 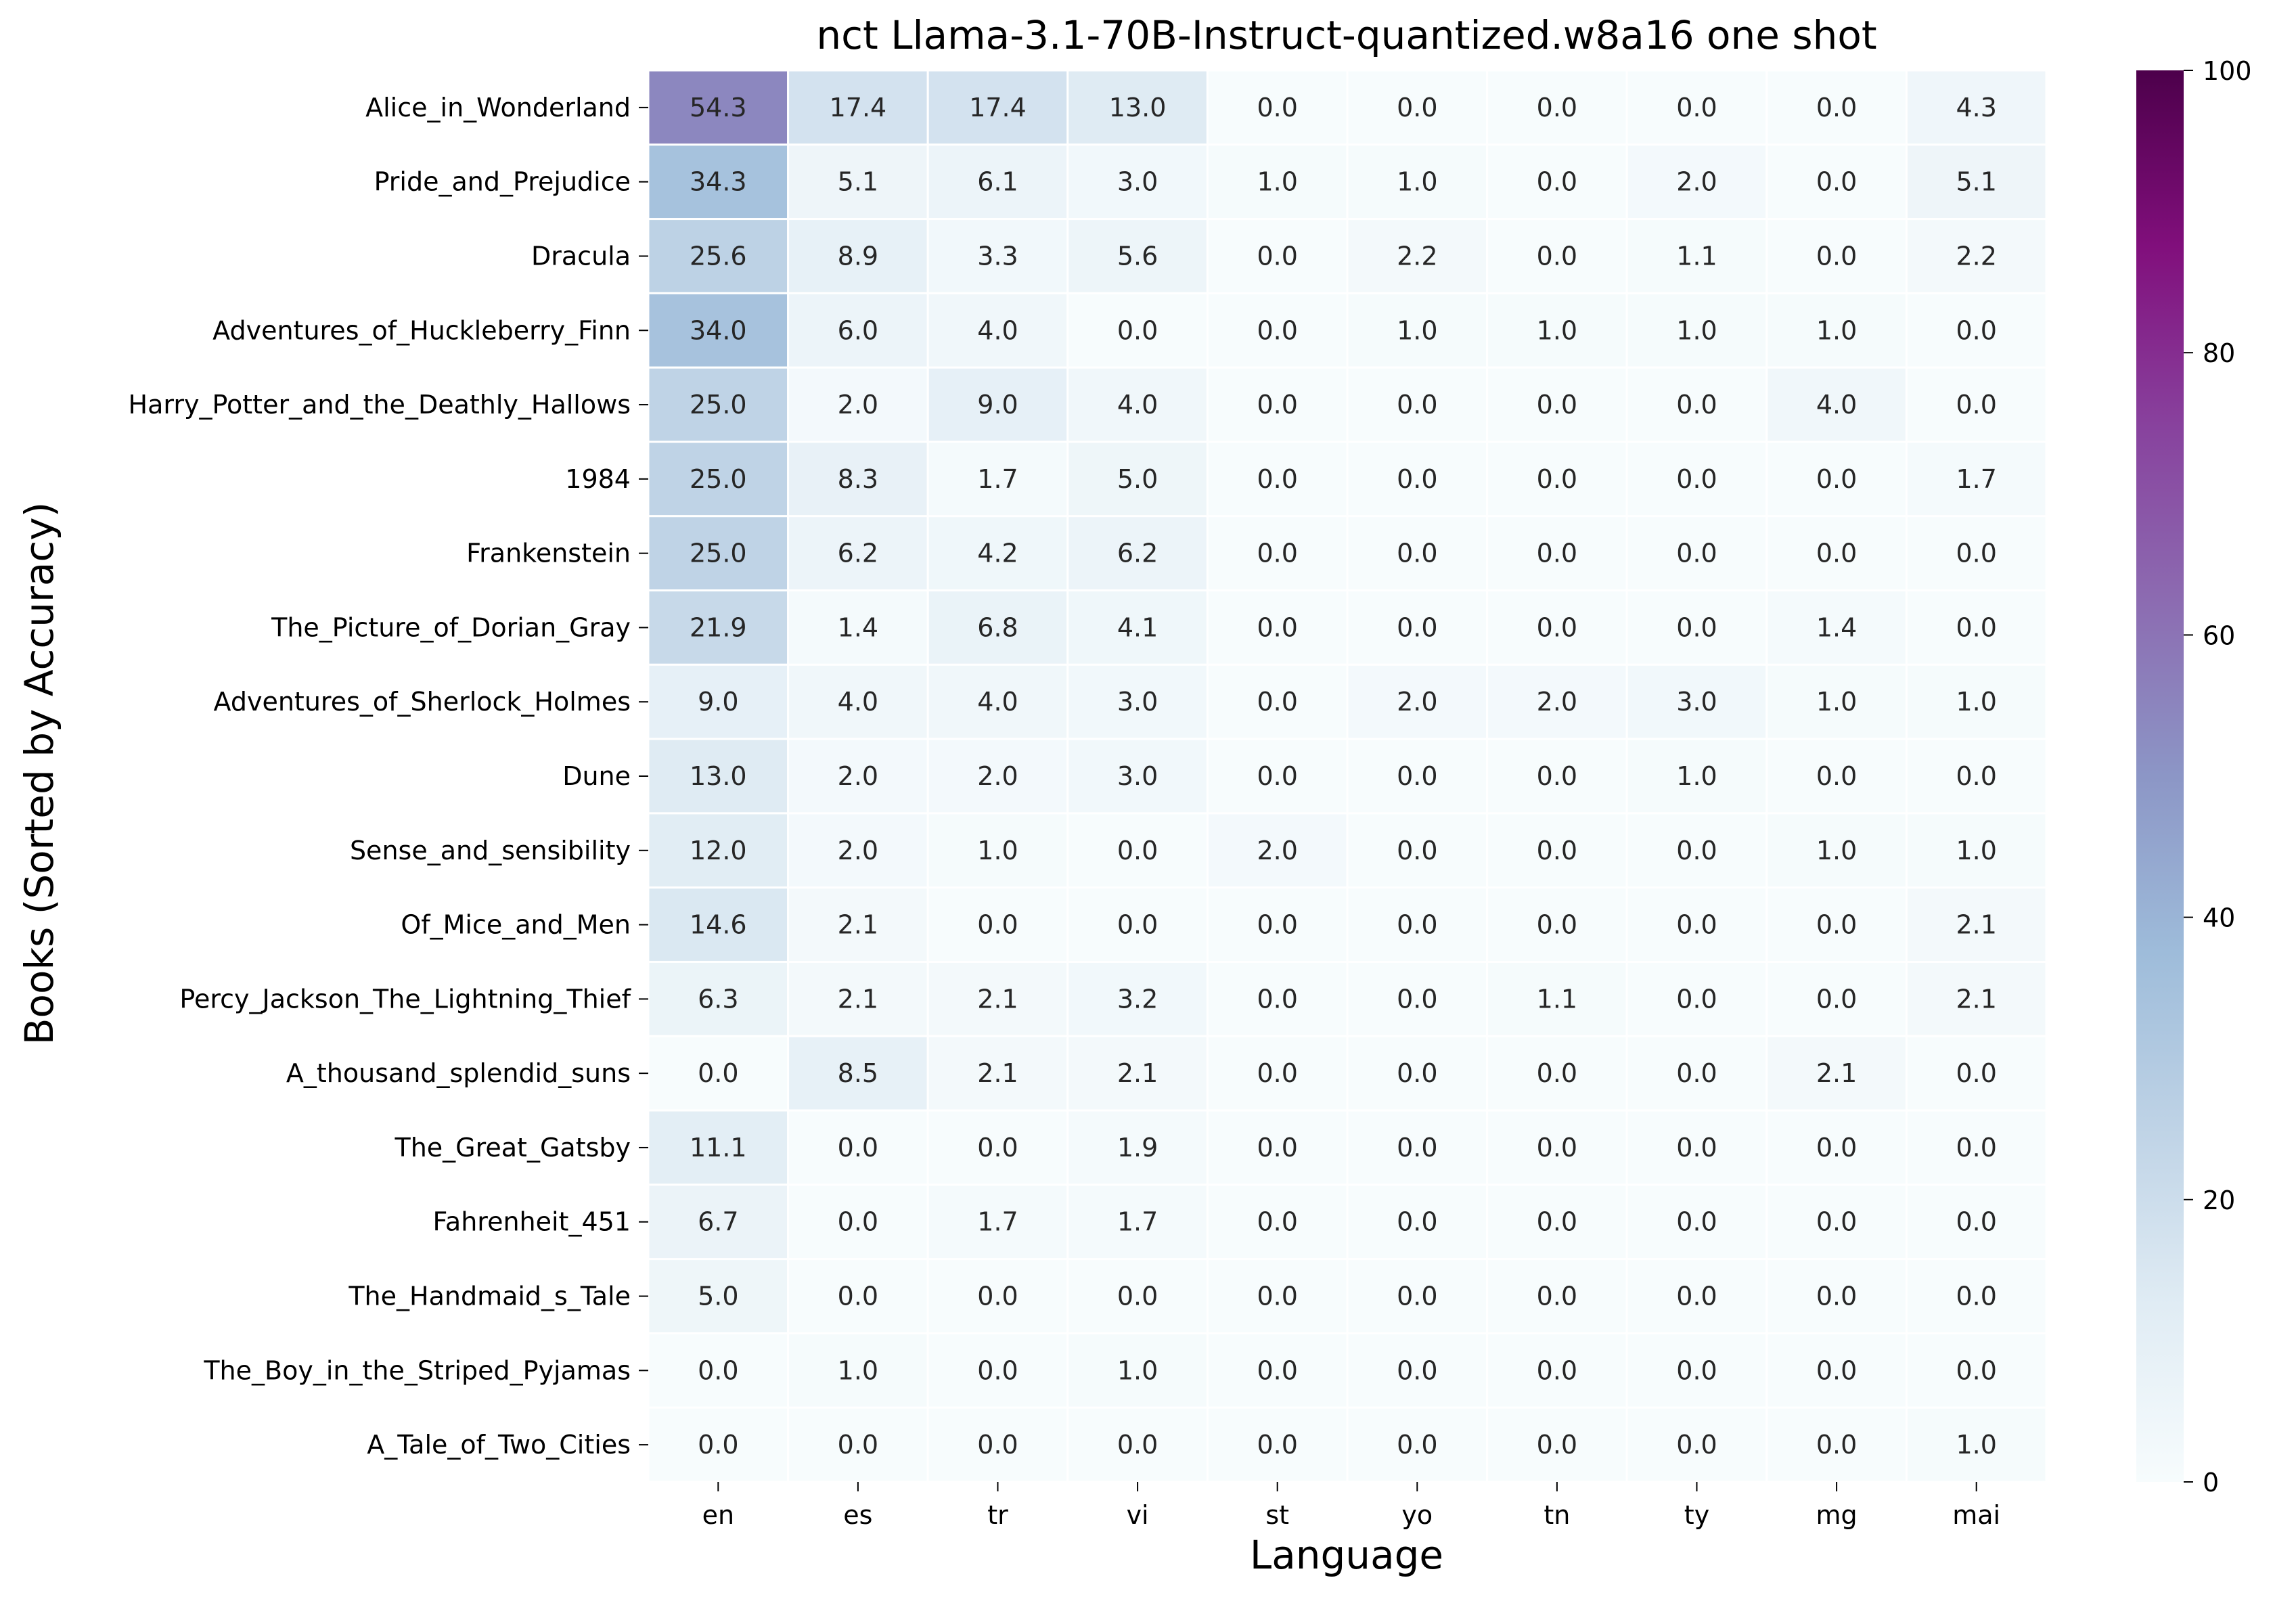 I want to click on cell-value-label: 2.2, so click(x=1976, y=256).